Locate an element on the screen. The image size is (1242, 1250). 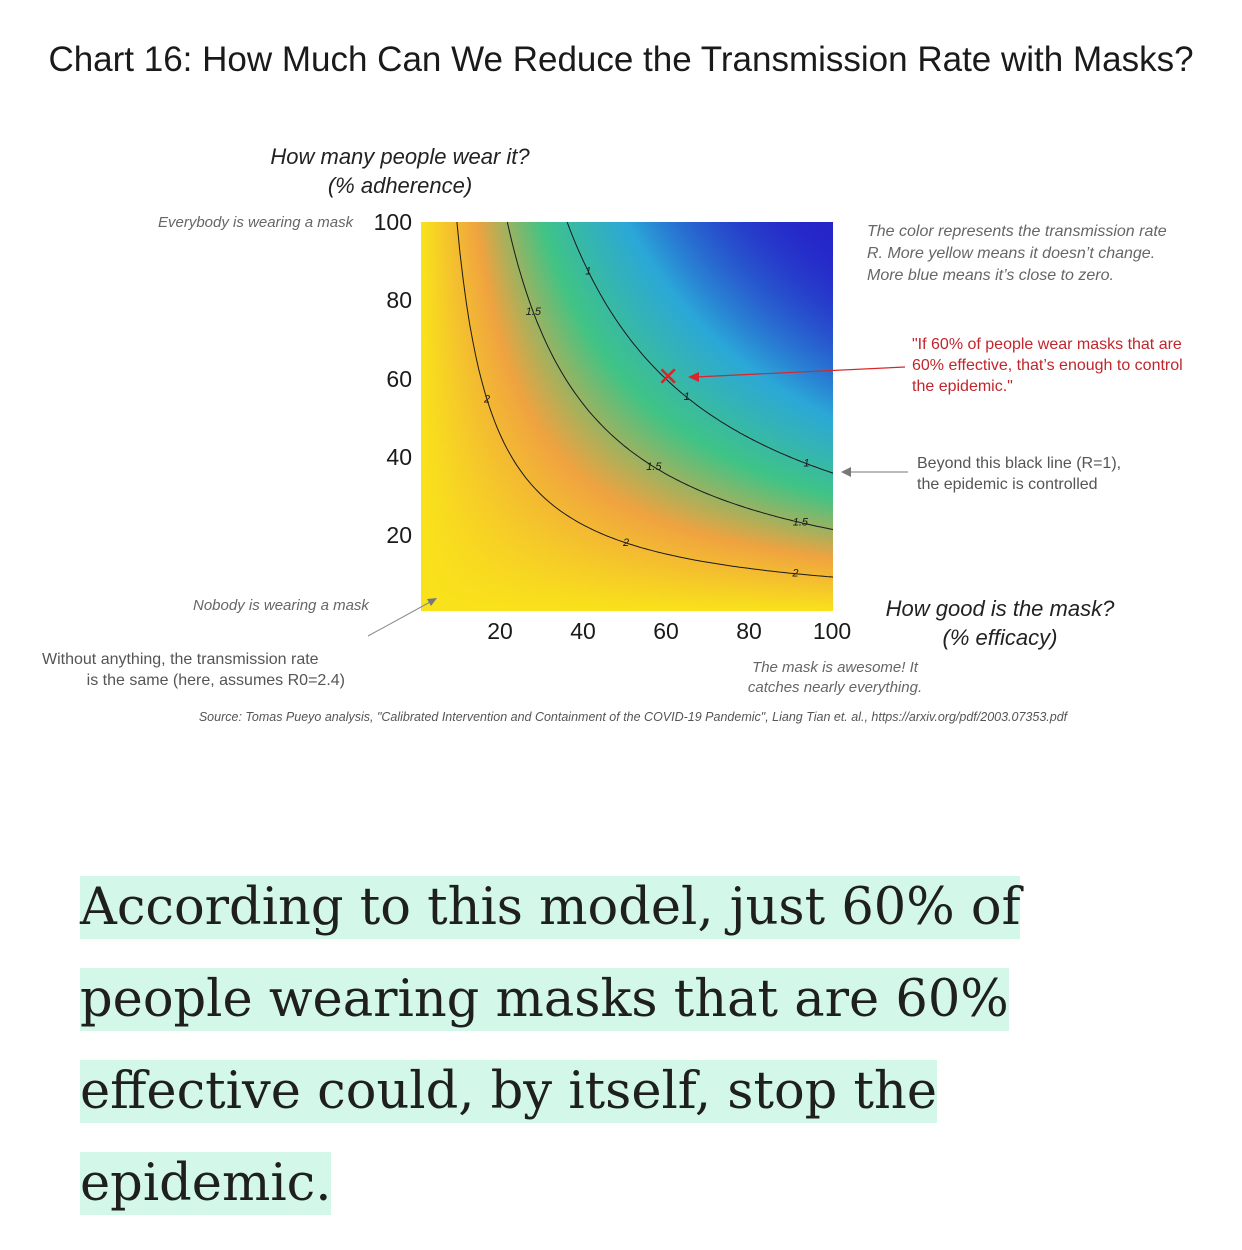
x-tick-label: 40 is located at coordinates (583, 631).